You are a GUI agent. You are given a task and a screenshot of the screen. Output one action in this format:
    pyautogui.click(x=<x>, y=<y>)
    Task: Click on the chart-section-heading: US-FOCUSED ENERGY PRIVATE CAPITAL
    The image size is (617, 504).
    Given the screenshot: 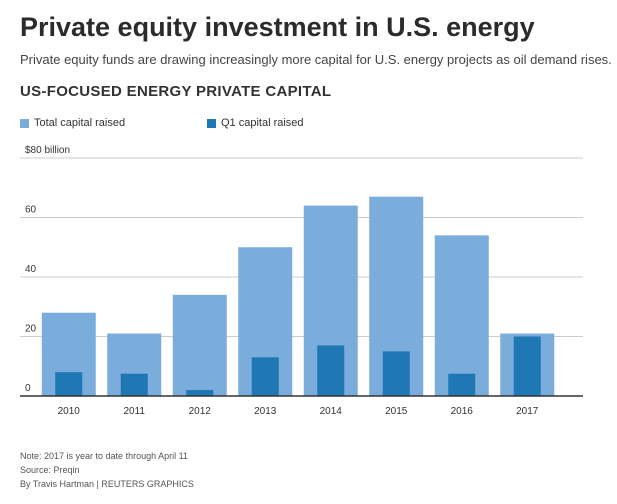 What is the action you would take?
    pyautogui.click(x=176, y=91)
    